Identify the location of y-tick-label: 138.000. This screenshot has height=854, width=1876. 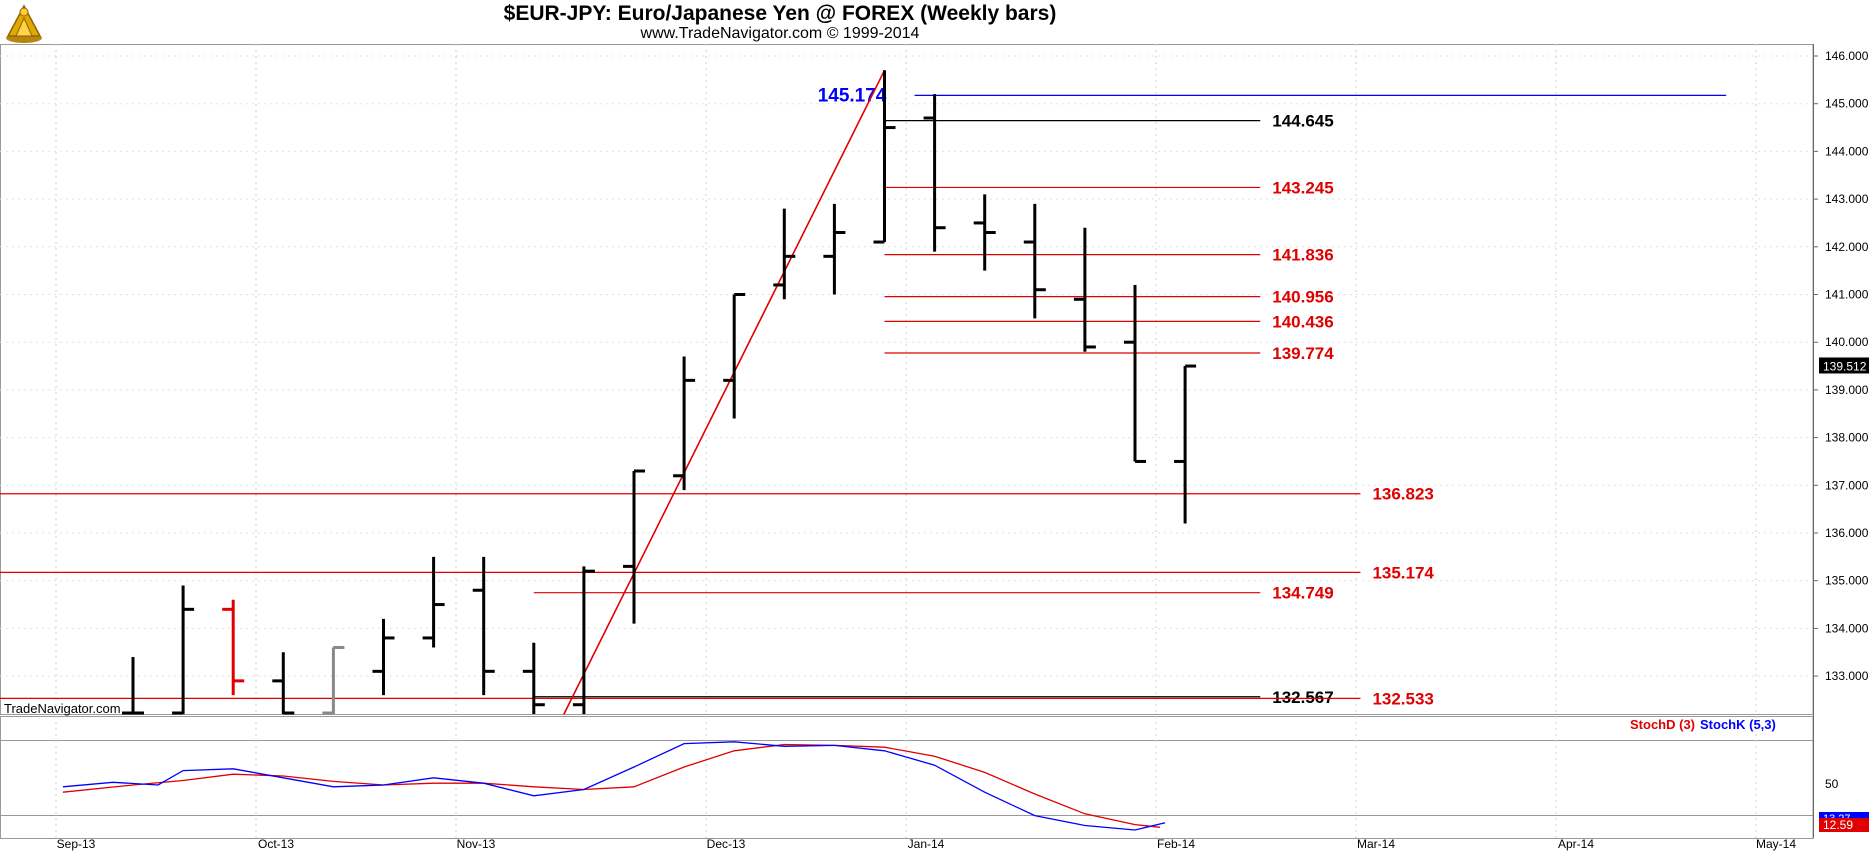
(1847, 438).